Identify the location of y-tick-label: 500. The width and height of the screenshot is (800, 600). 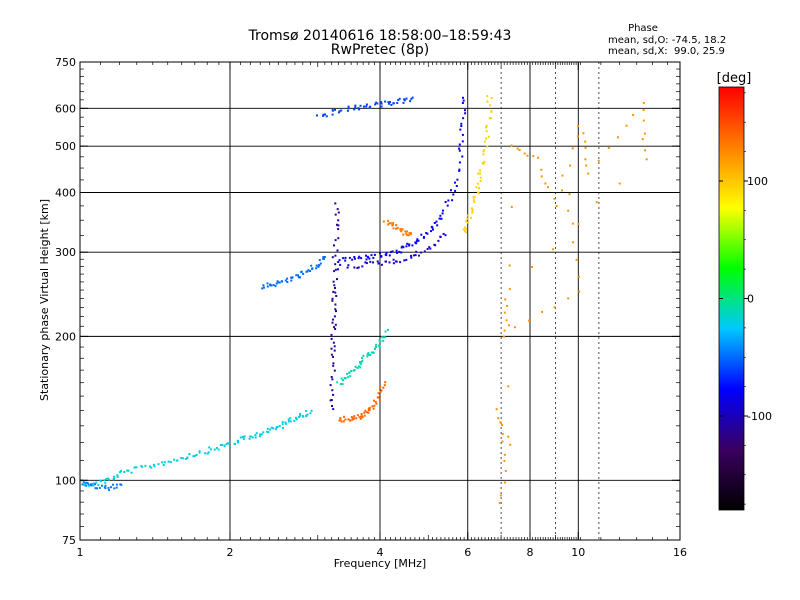
(65, 146).